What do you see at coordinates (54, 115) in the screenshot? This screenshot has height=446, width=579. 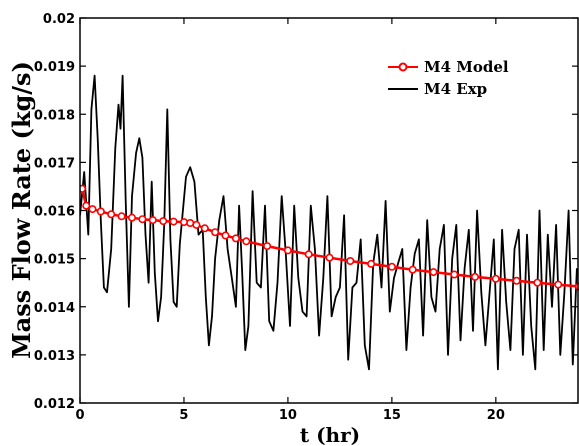 I see `y-tick-label: 0.018` at bounding box center [54, 115].